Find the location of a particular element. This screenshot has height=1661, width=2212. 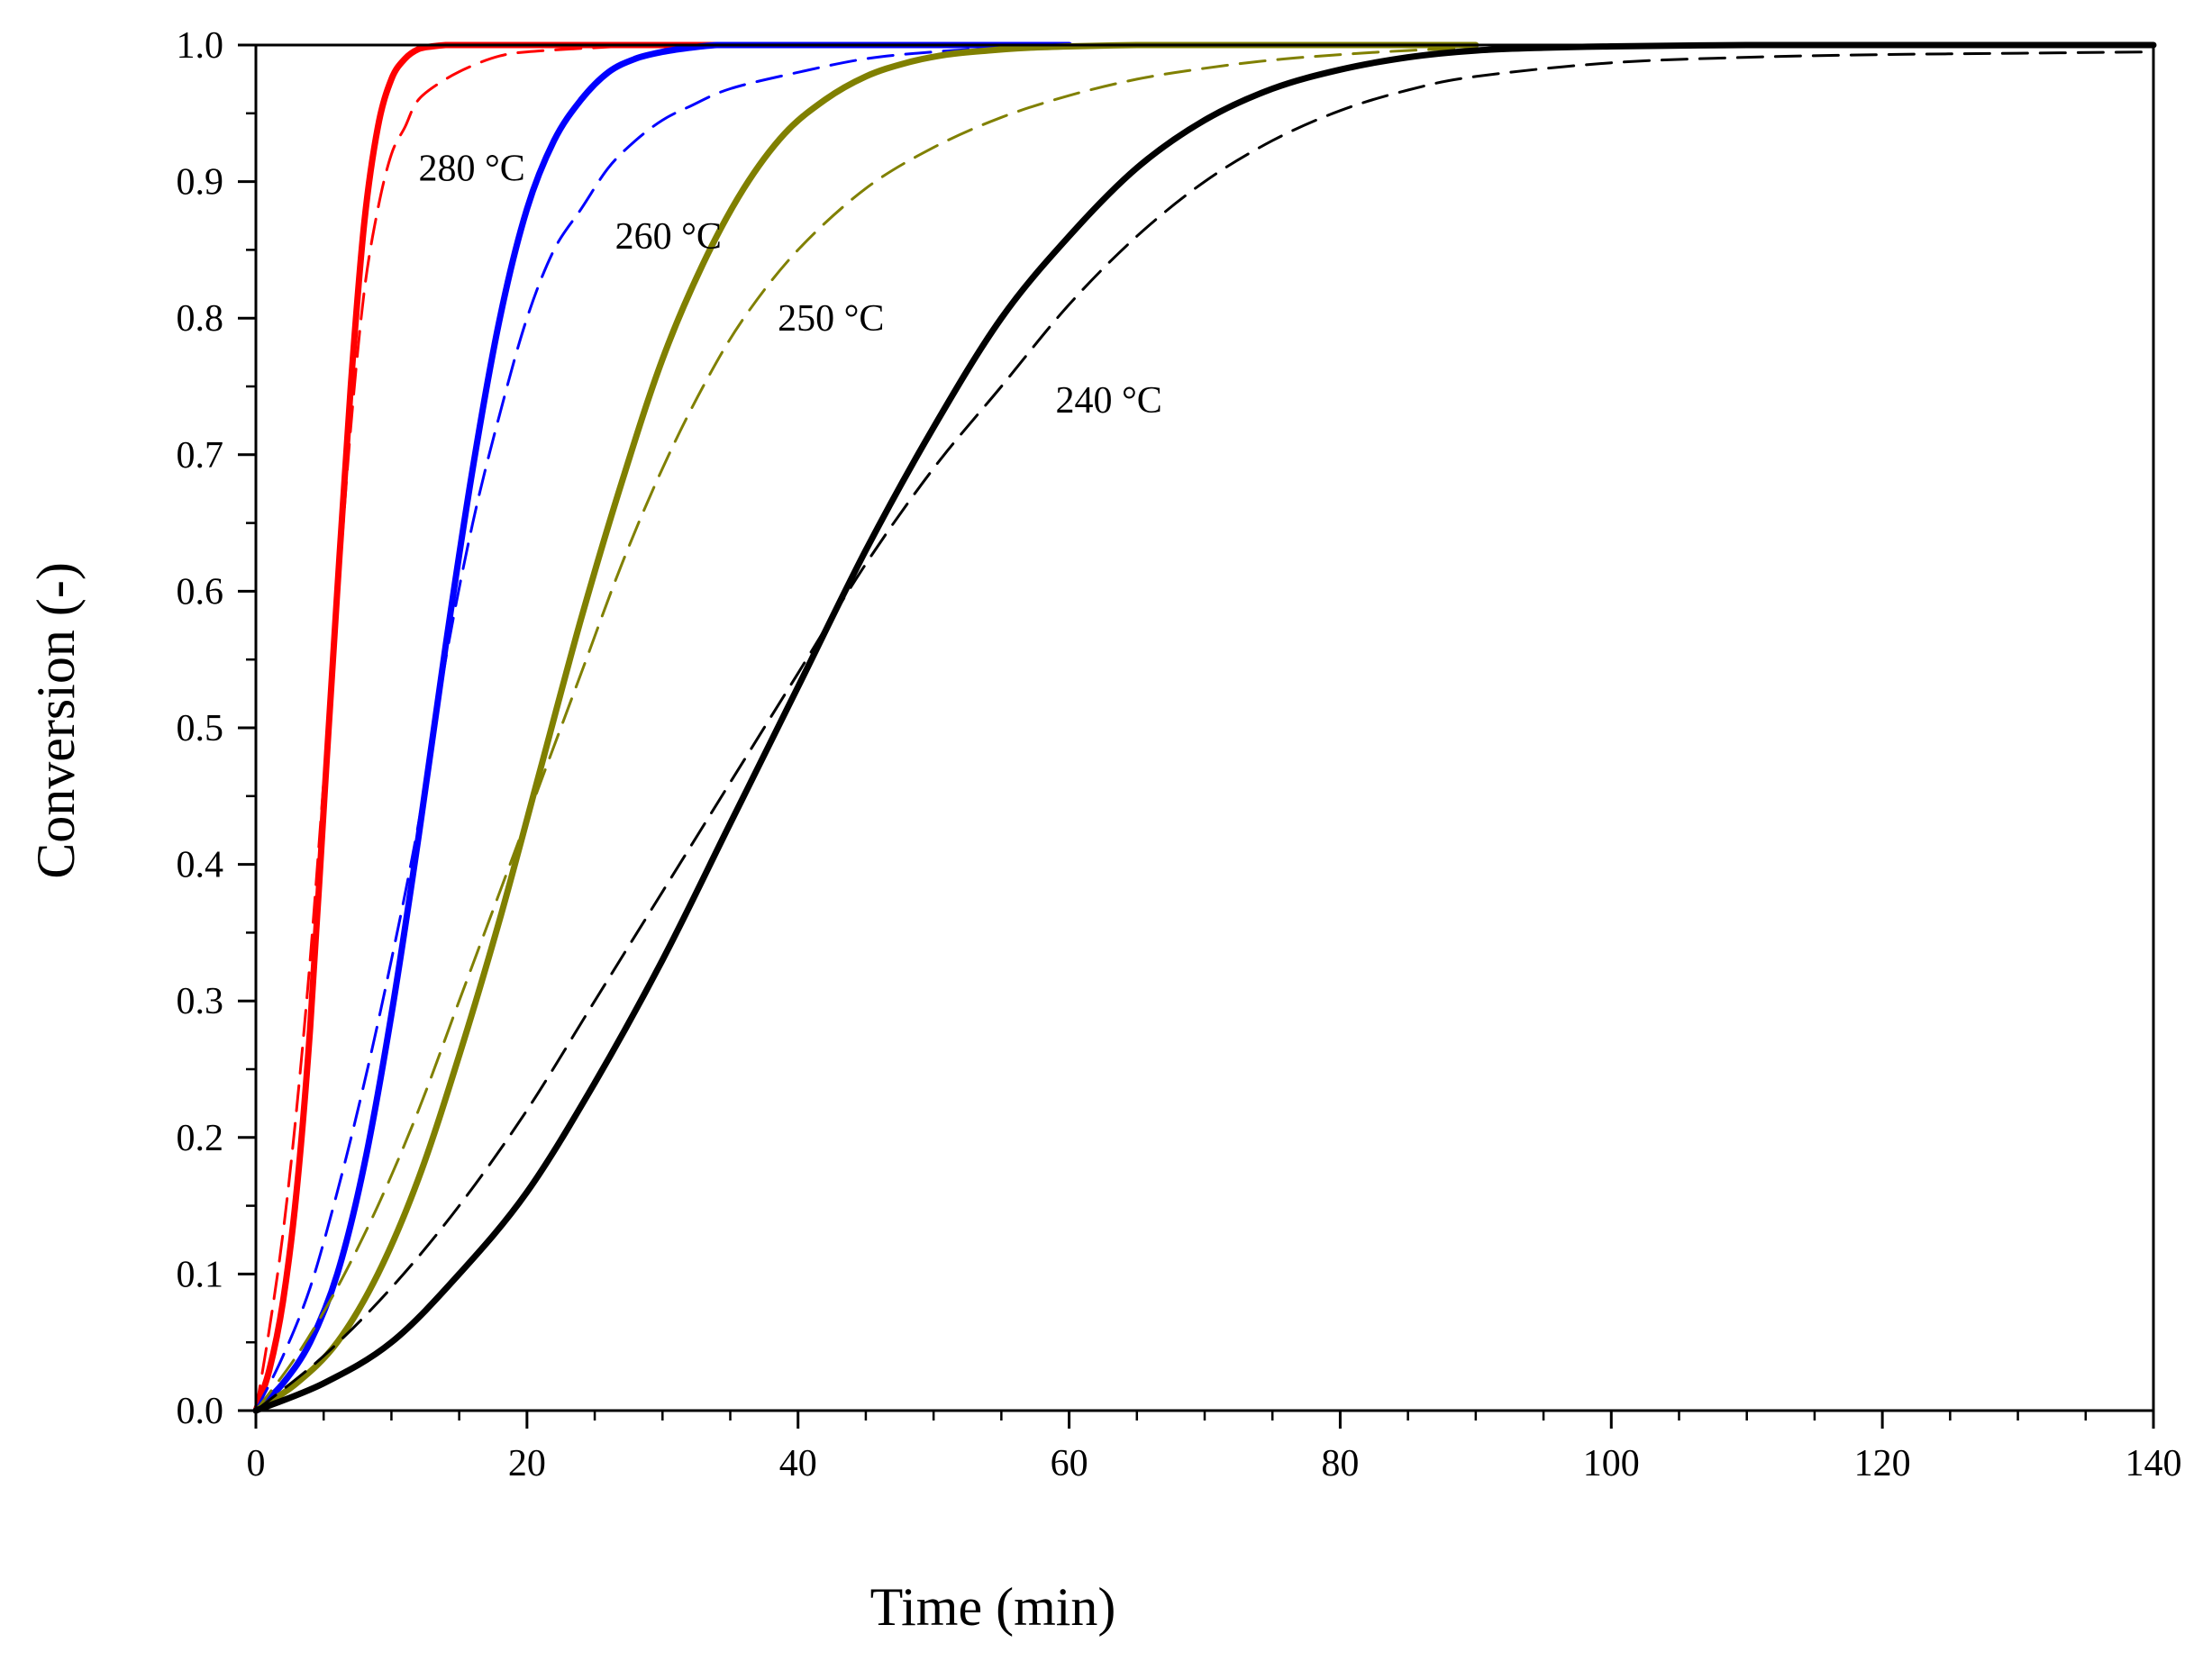

x-tick-label: 60 is located at coordinates (1069, 1464).